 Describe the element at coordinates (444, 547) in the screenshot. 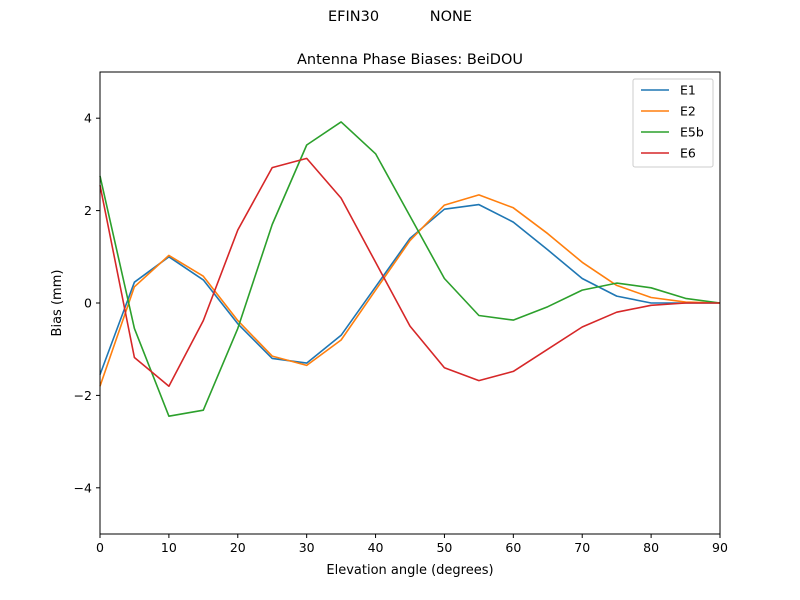

I see `x-tick-label: 50` at that location.